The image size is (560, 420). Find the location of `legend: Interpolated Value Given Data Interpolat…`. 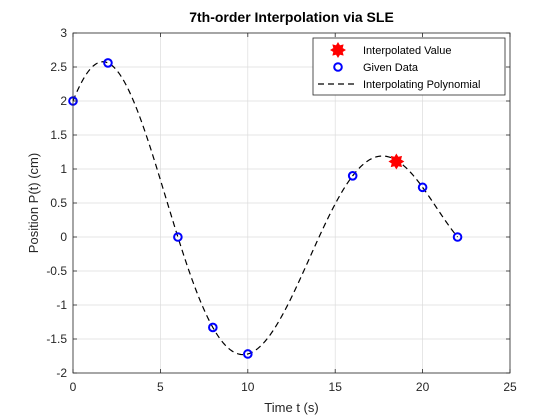

legend: Interpolated Value Given Data Interpolat… is located at coordinates (409, 66).